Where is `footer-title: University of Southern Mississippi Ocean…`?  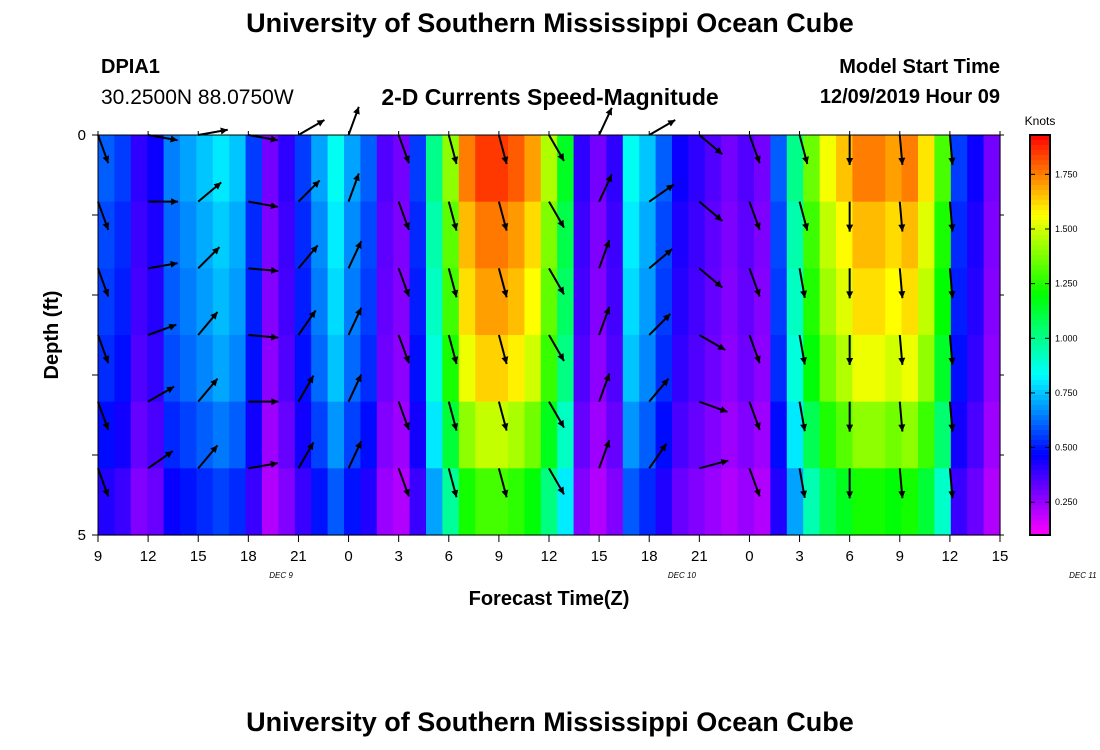
footer-title: University of Southern Mississippi Ocean… is located at coordinates (550, 722).